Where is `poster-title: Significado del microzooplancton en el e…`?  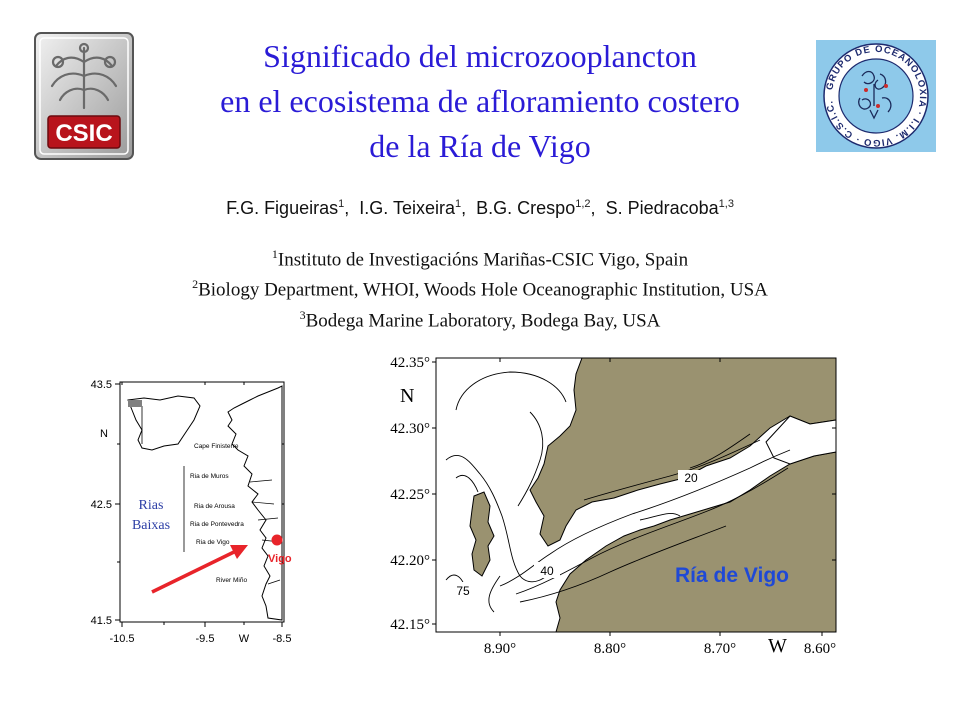
poster-title: Significado del microzooplancton en el e… is located at coordinates (480, 101).